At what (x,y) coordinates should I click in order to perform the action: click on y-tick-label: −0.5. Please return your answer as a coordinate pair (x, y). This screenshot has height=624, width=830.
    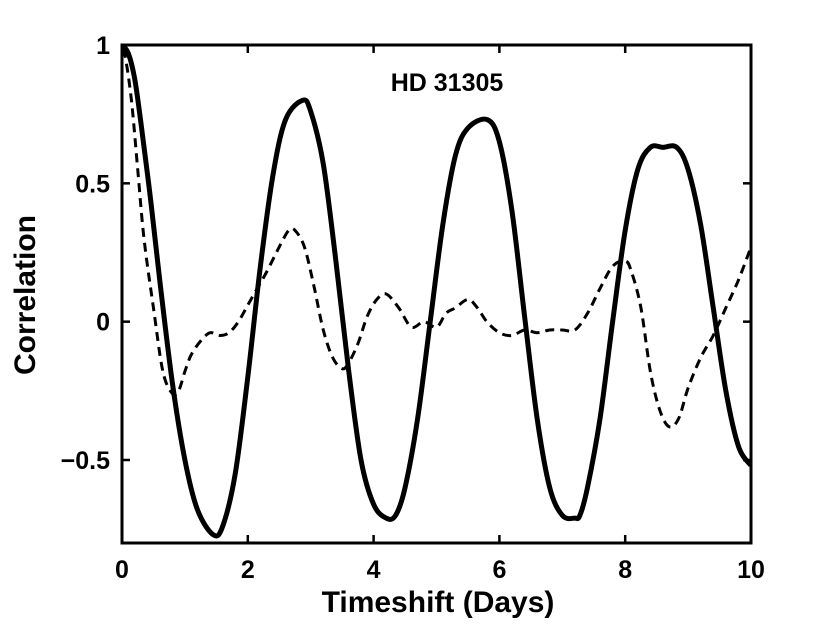
    Looking at the image, I should click on (85, 461).